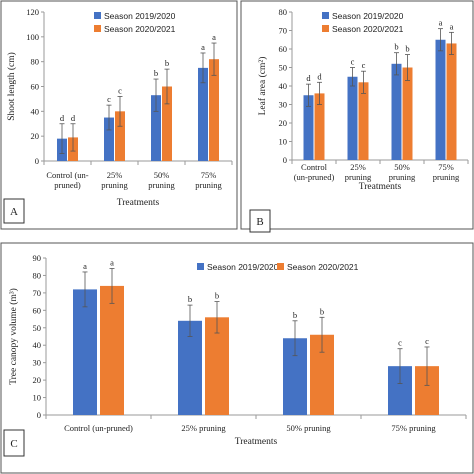  I want to click on x-tick-label-line: Control, so click(314, 167).